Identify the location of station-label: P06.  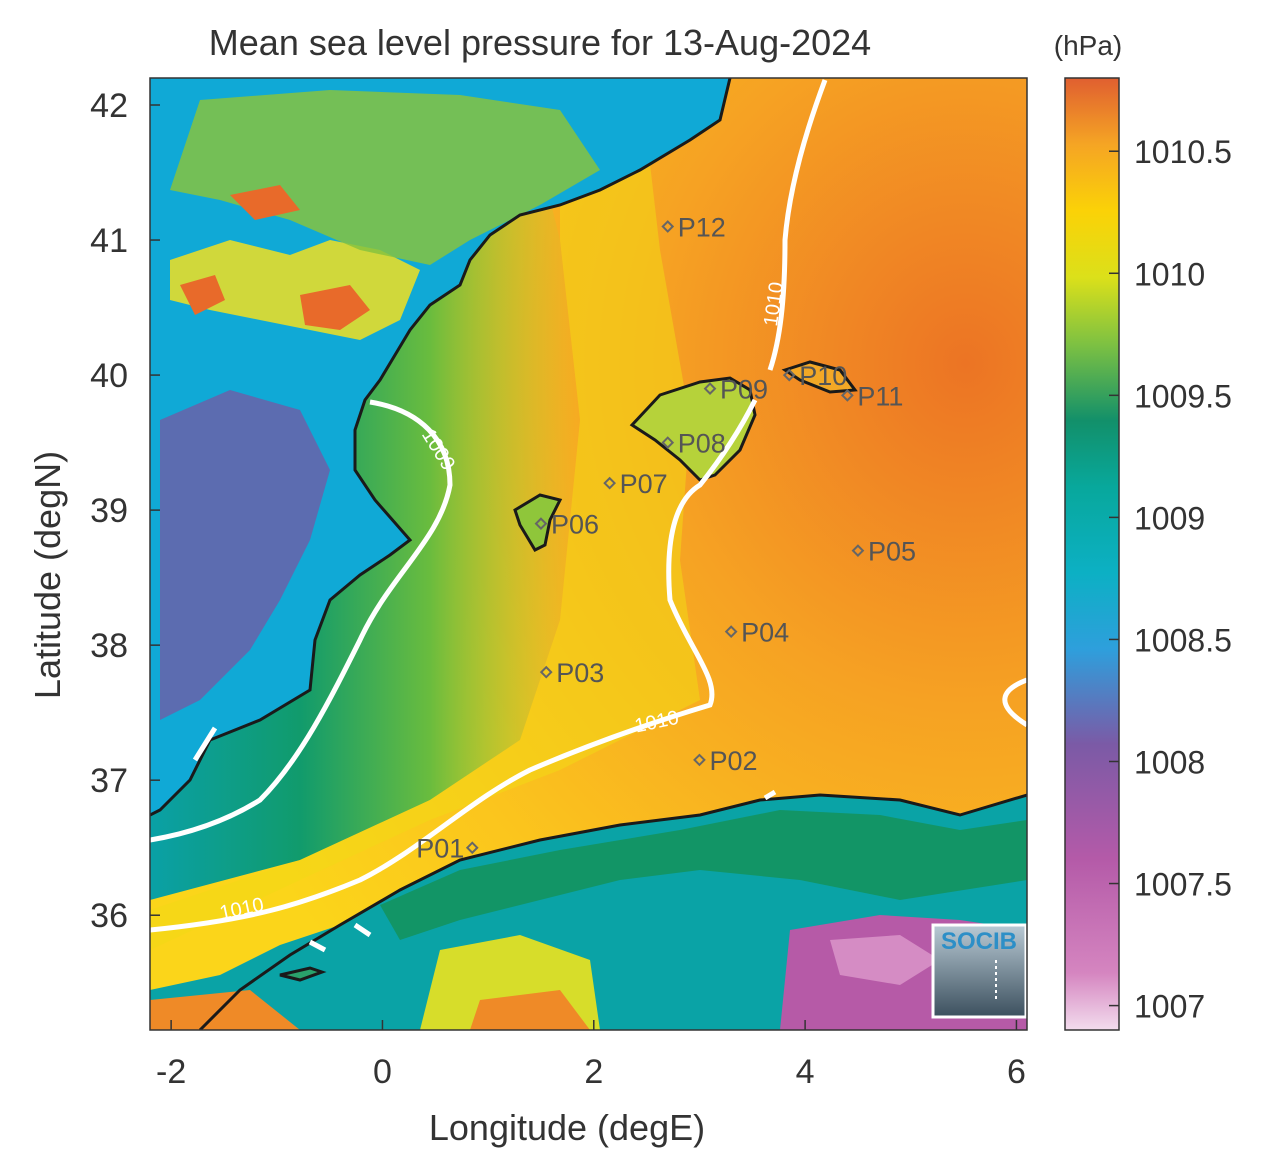
(575, 525).